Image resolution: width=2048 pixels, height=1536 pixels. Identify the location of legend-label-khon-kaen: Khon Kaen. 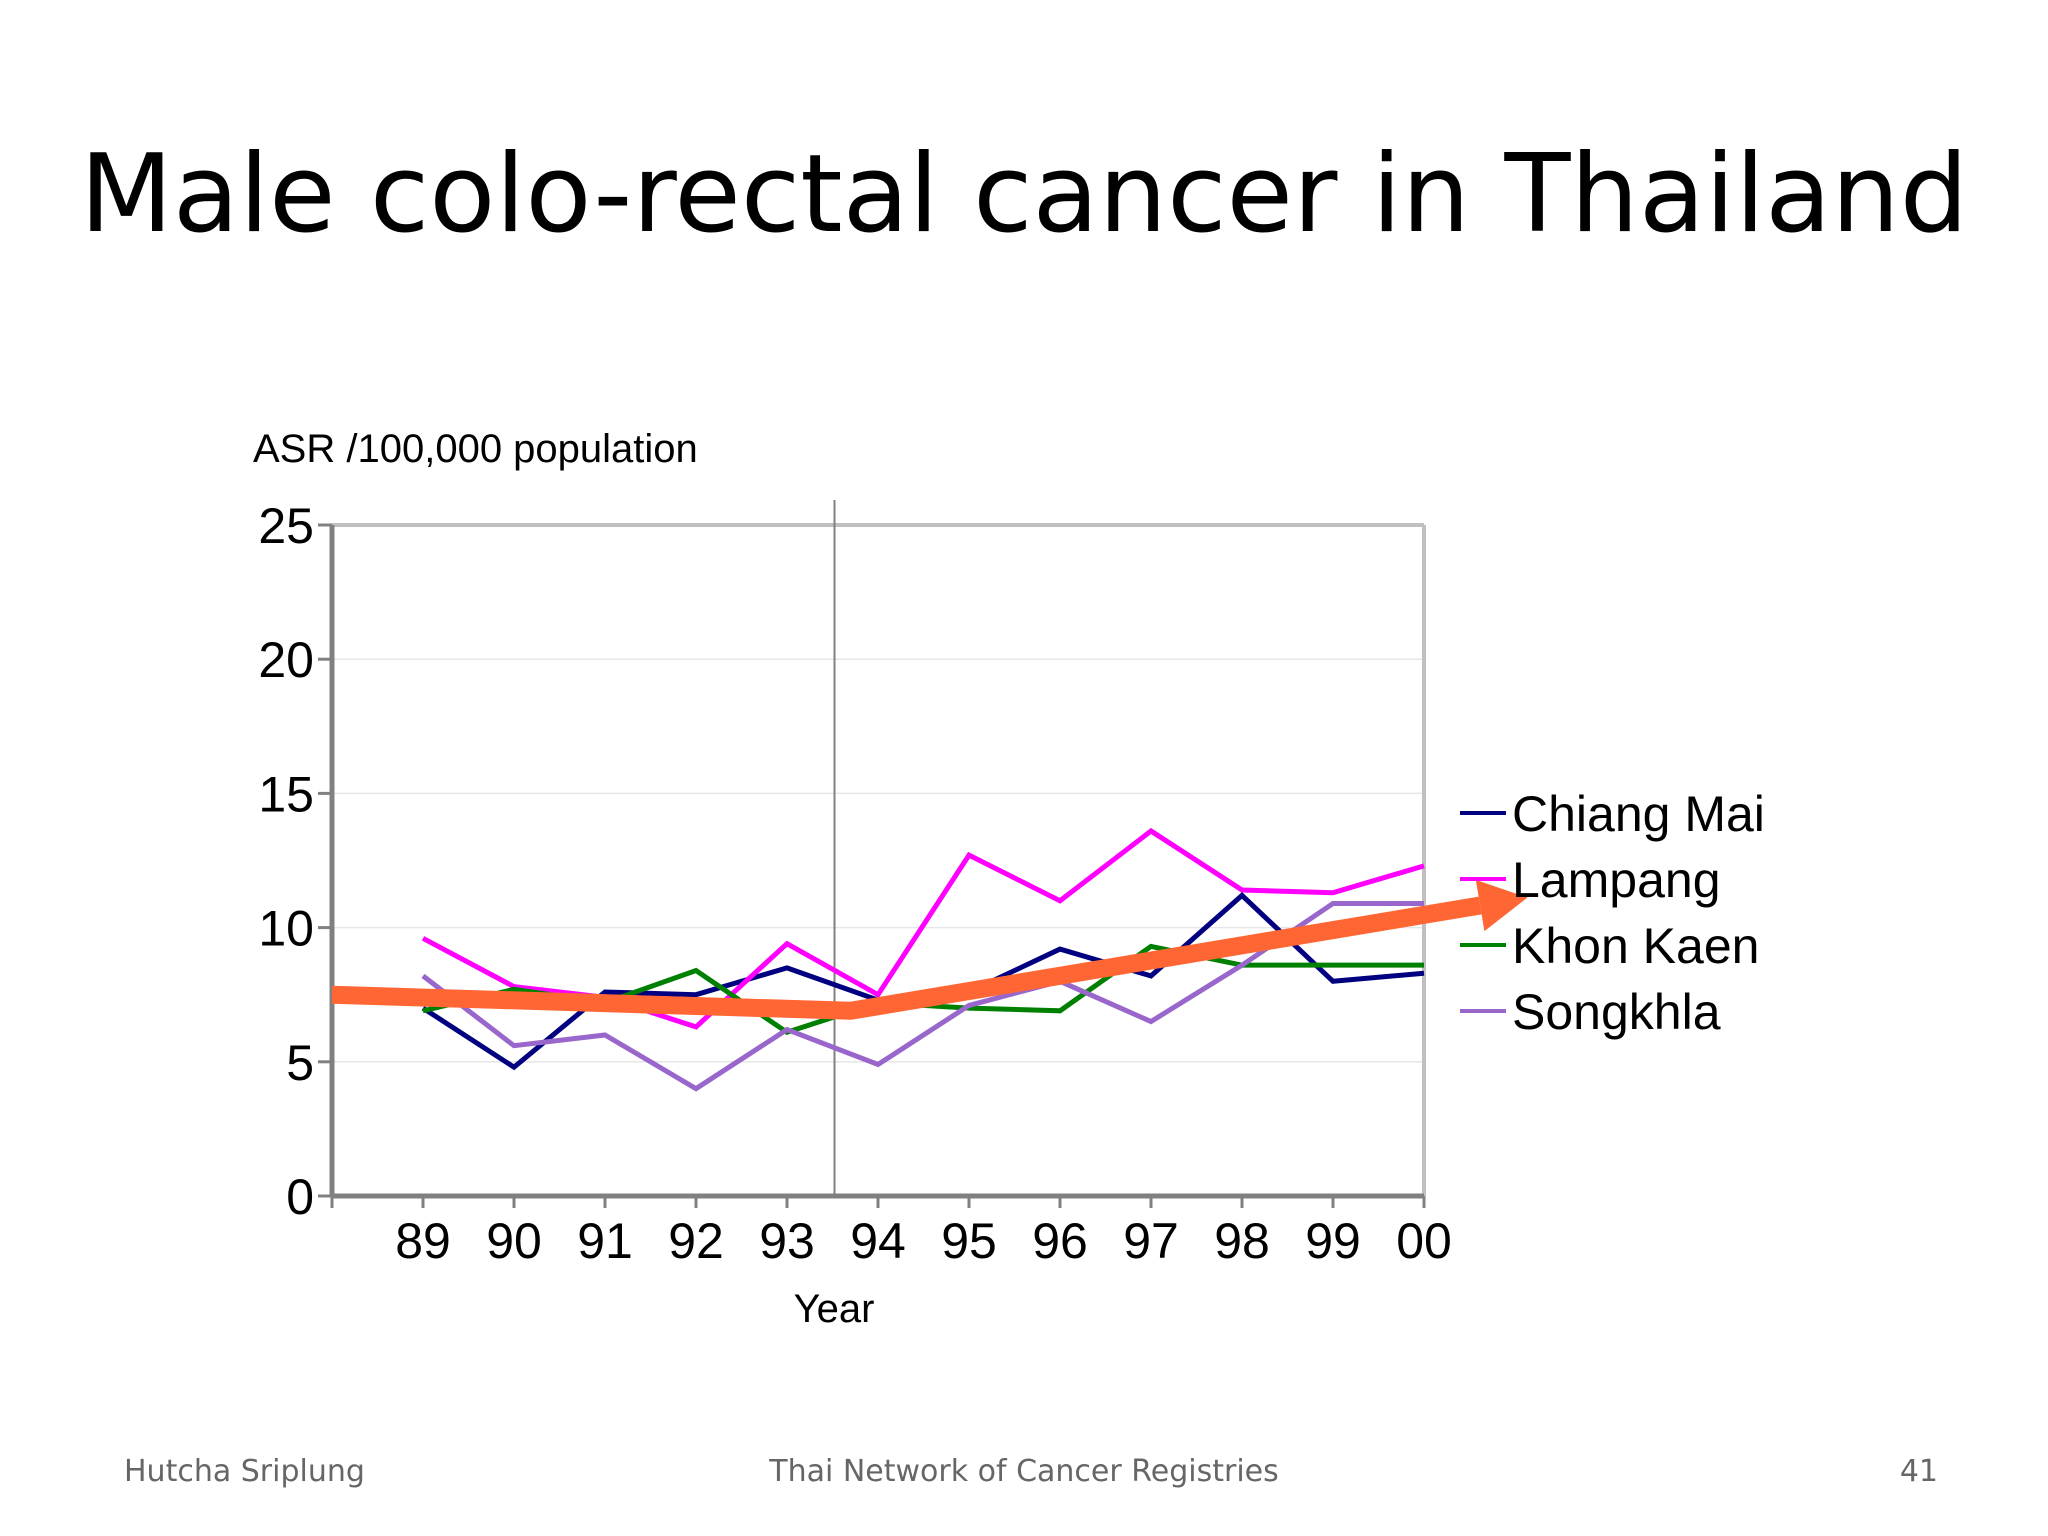
(1635, 946).